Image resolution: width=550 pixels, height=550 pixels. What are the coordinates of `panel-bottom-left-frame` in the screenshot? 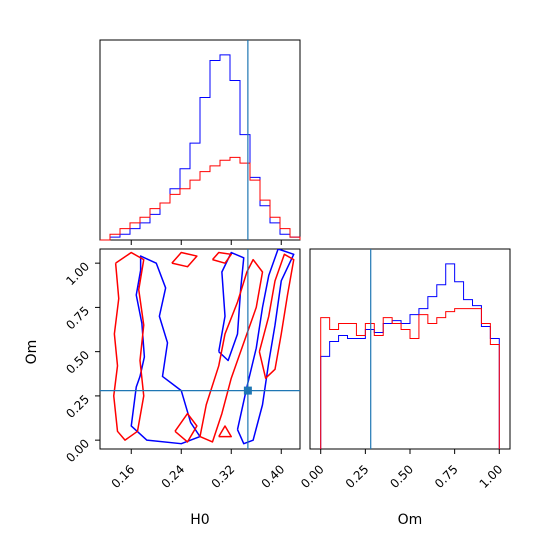 It's located at (200, 349).